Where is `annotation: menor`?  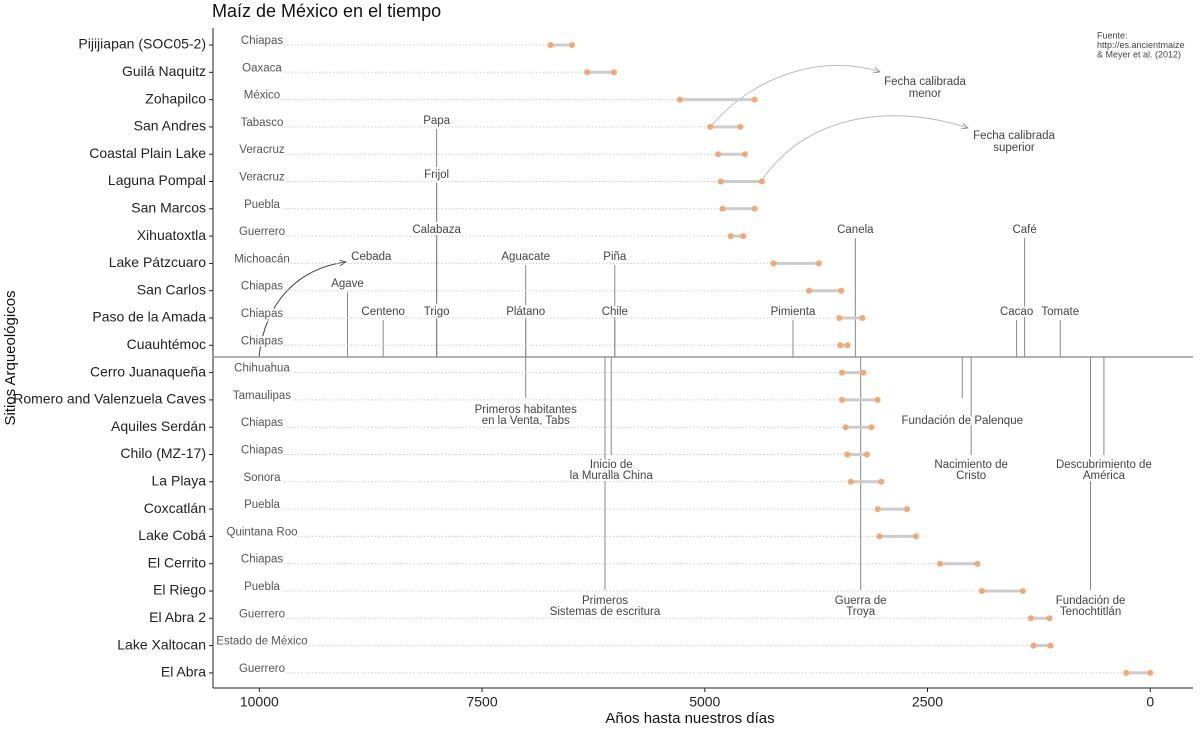
annotation: menor is located at coordinates (925, 94).